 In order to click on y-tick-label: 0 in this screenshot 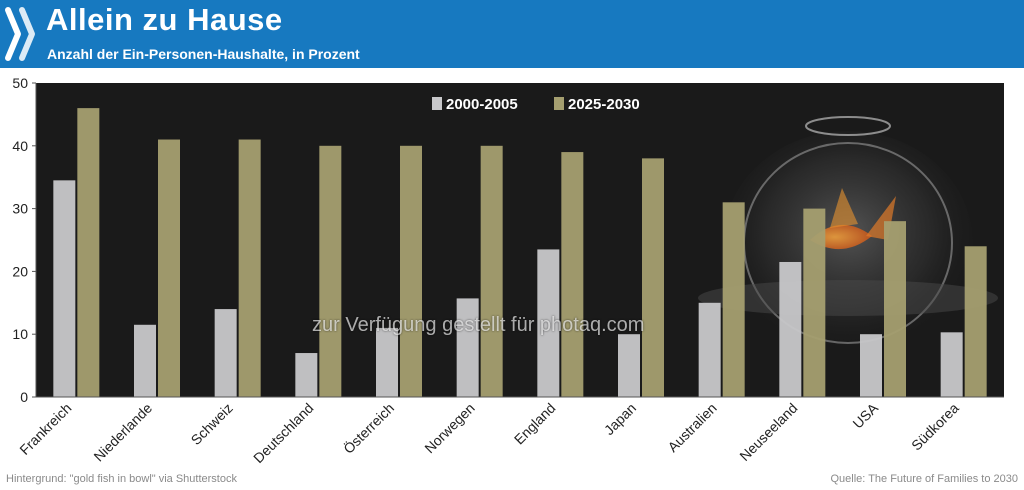, I will do `click(24, 397)`.